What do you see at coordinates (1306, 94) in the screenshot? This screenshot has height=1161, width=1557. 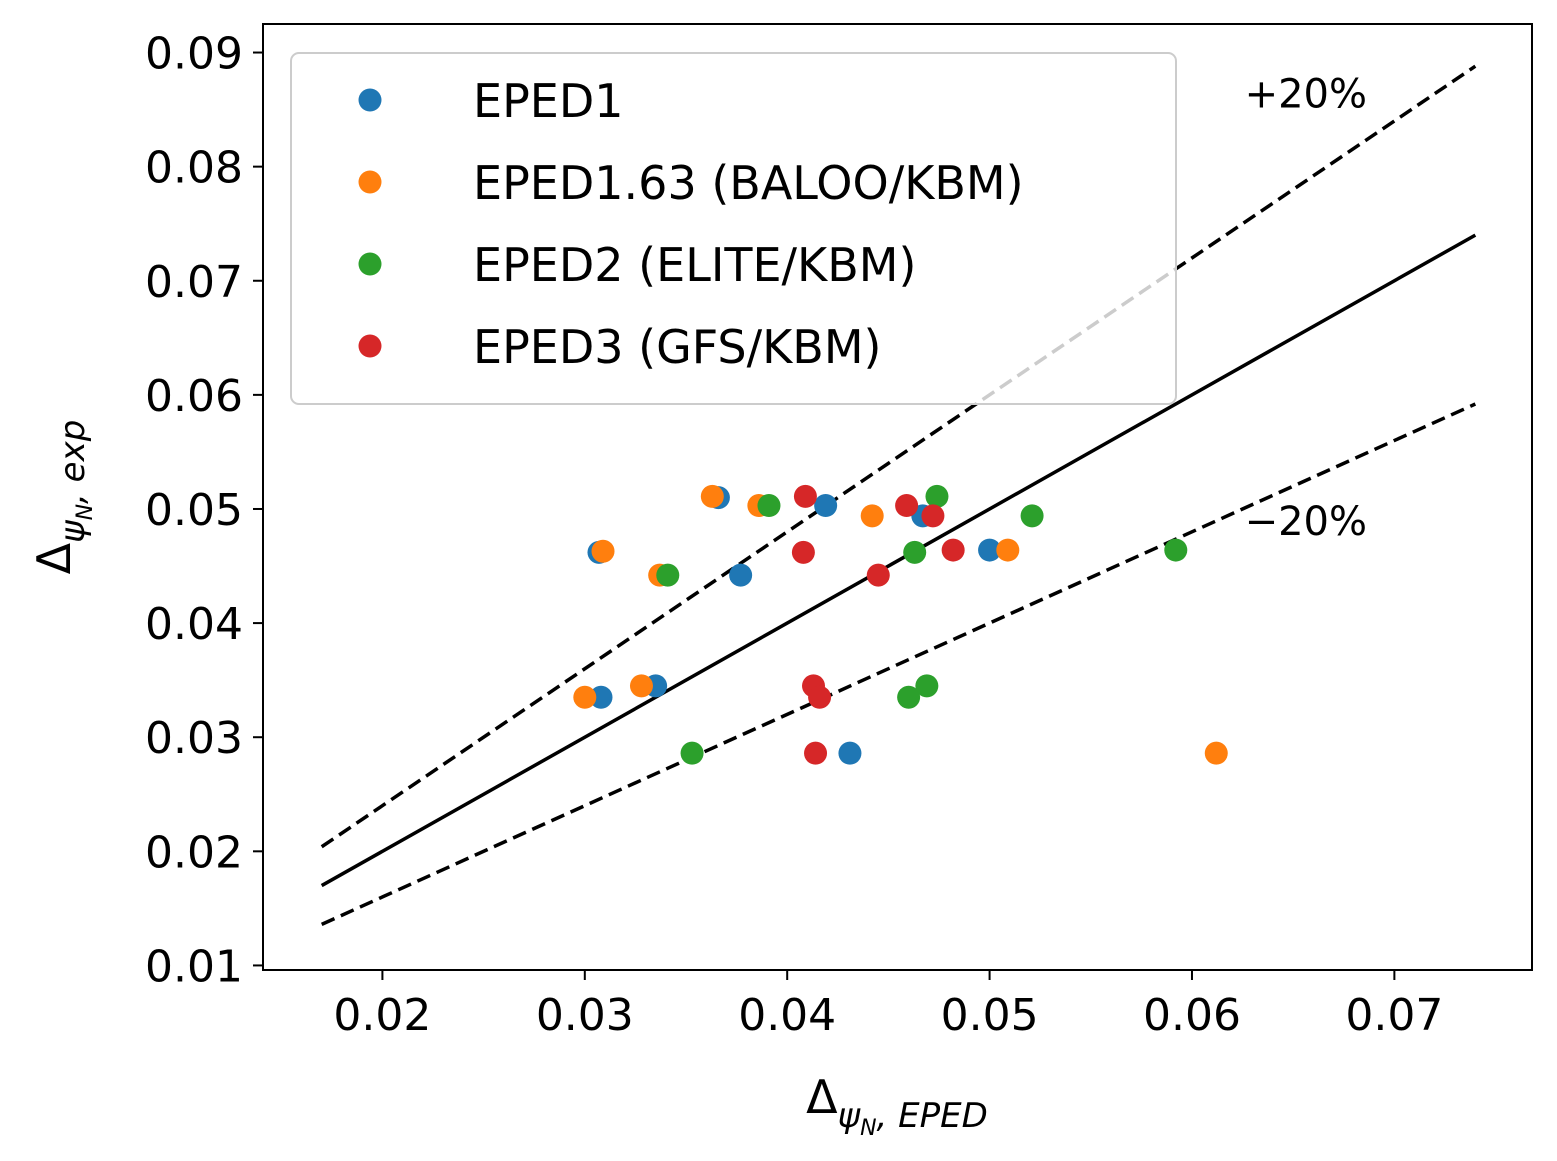 I see `annotation-label: +20%` at bounding box center [1306, 94].